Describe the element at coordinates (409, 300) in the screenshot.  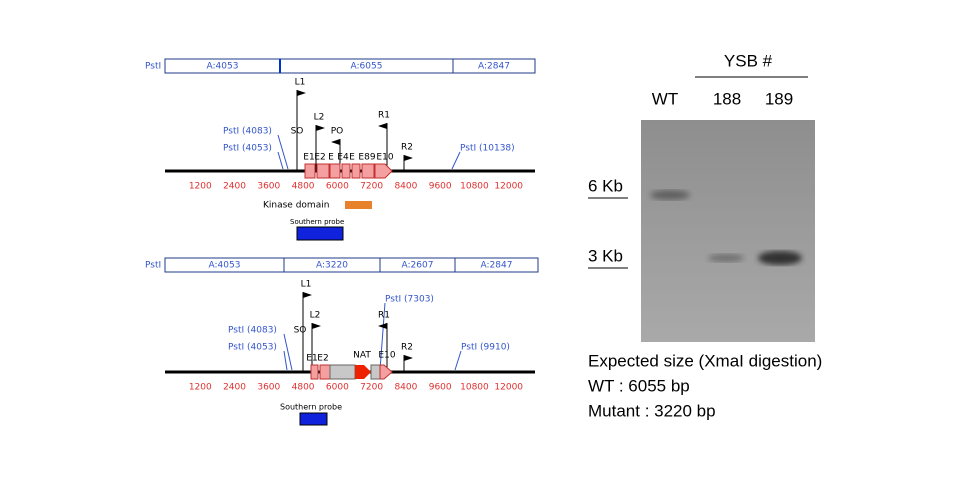
I see `site-label: PstI (7303)` at that location.